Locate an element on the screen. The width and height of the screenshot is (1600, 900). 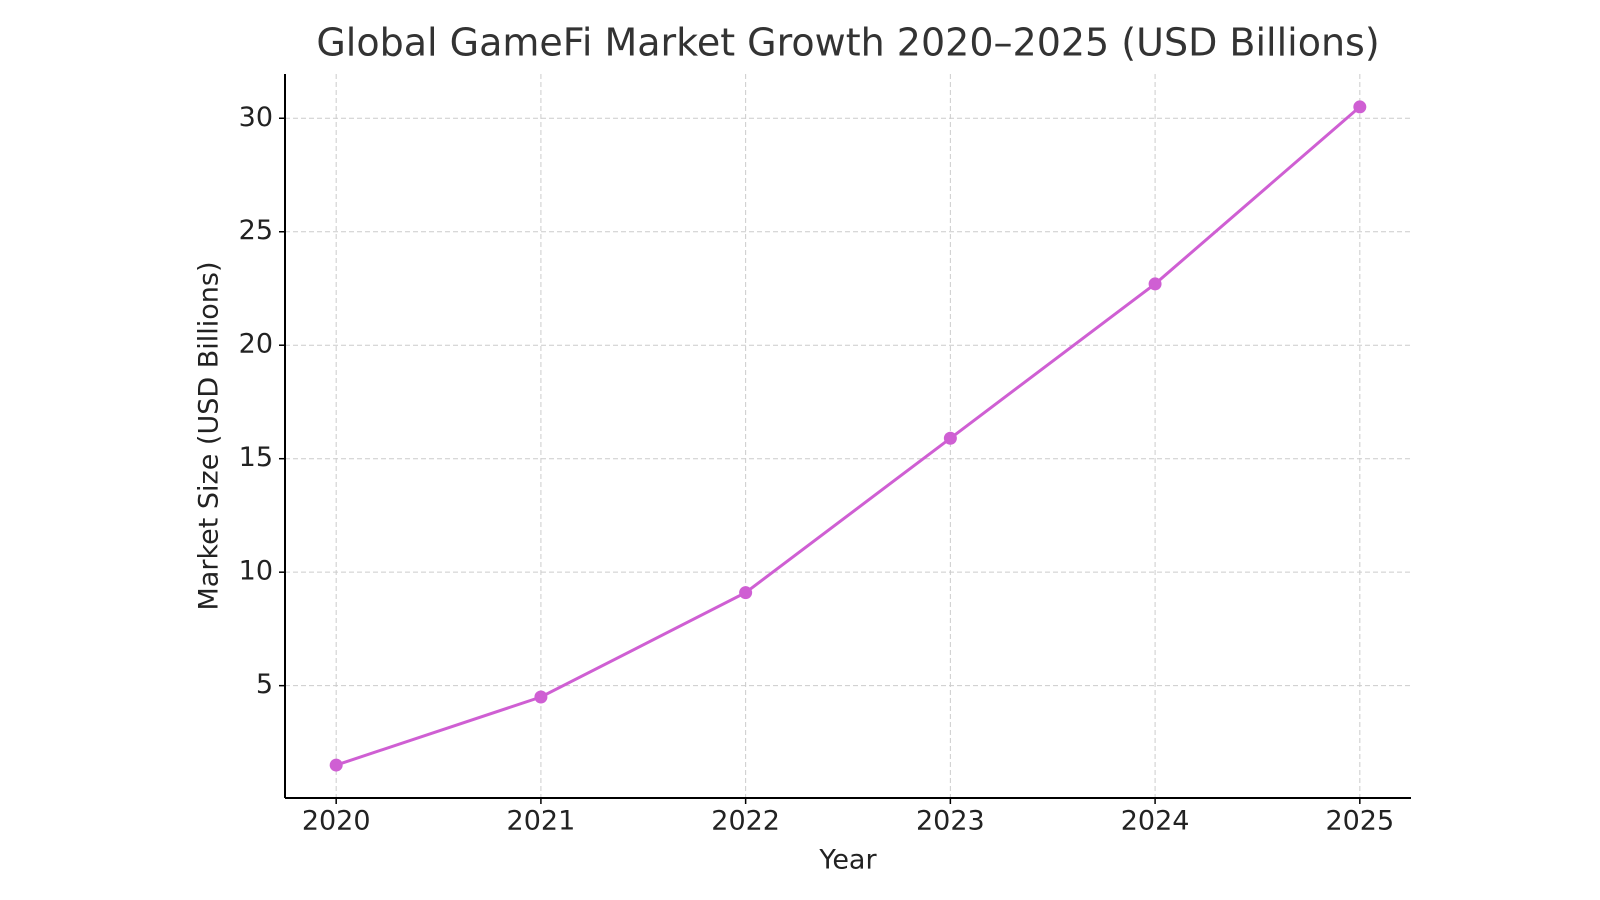
x-tick-label: 2021 is located at coordinates (541, 821).